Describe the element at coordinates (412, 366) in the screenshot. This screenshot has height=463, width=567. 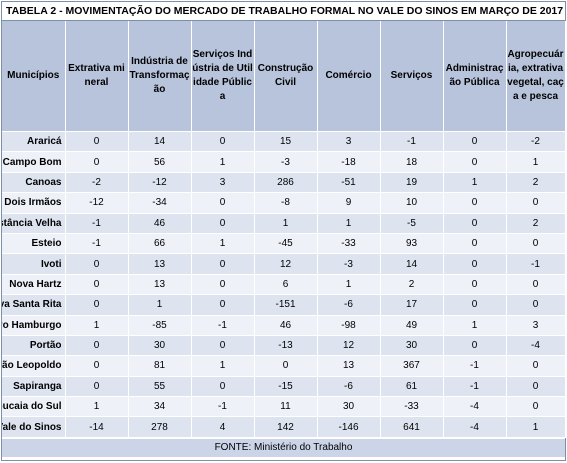
I see `value-cell: 367` at that location.